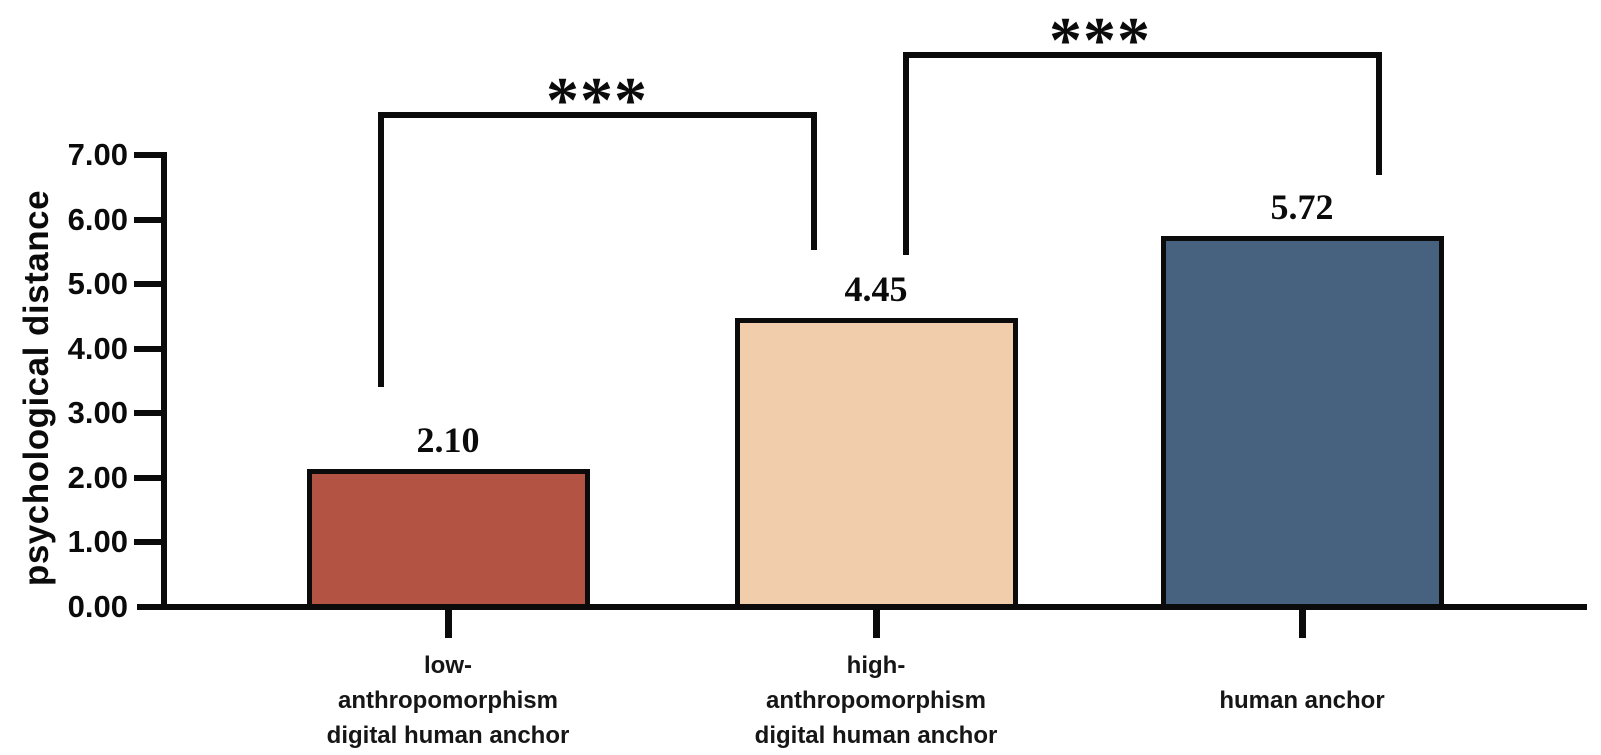 The height and width of the screenshot is (755, 1601). Describe the element at coordinates (448, 440) in the screenshot. I see `bar-value-label: 2.10` at that location.